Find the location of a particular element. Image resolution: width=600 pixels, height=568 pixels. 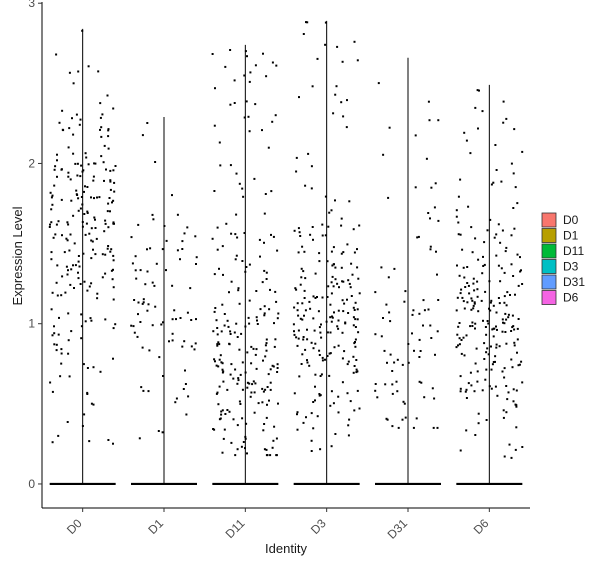

y-axis-title: Expression Level is located at coordinates (17, 255).